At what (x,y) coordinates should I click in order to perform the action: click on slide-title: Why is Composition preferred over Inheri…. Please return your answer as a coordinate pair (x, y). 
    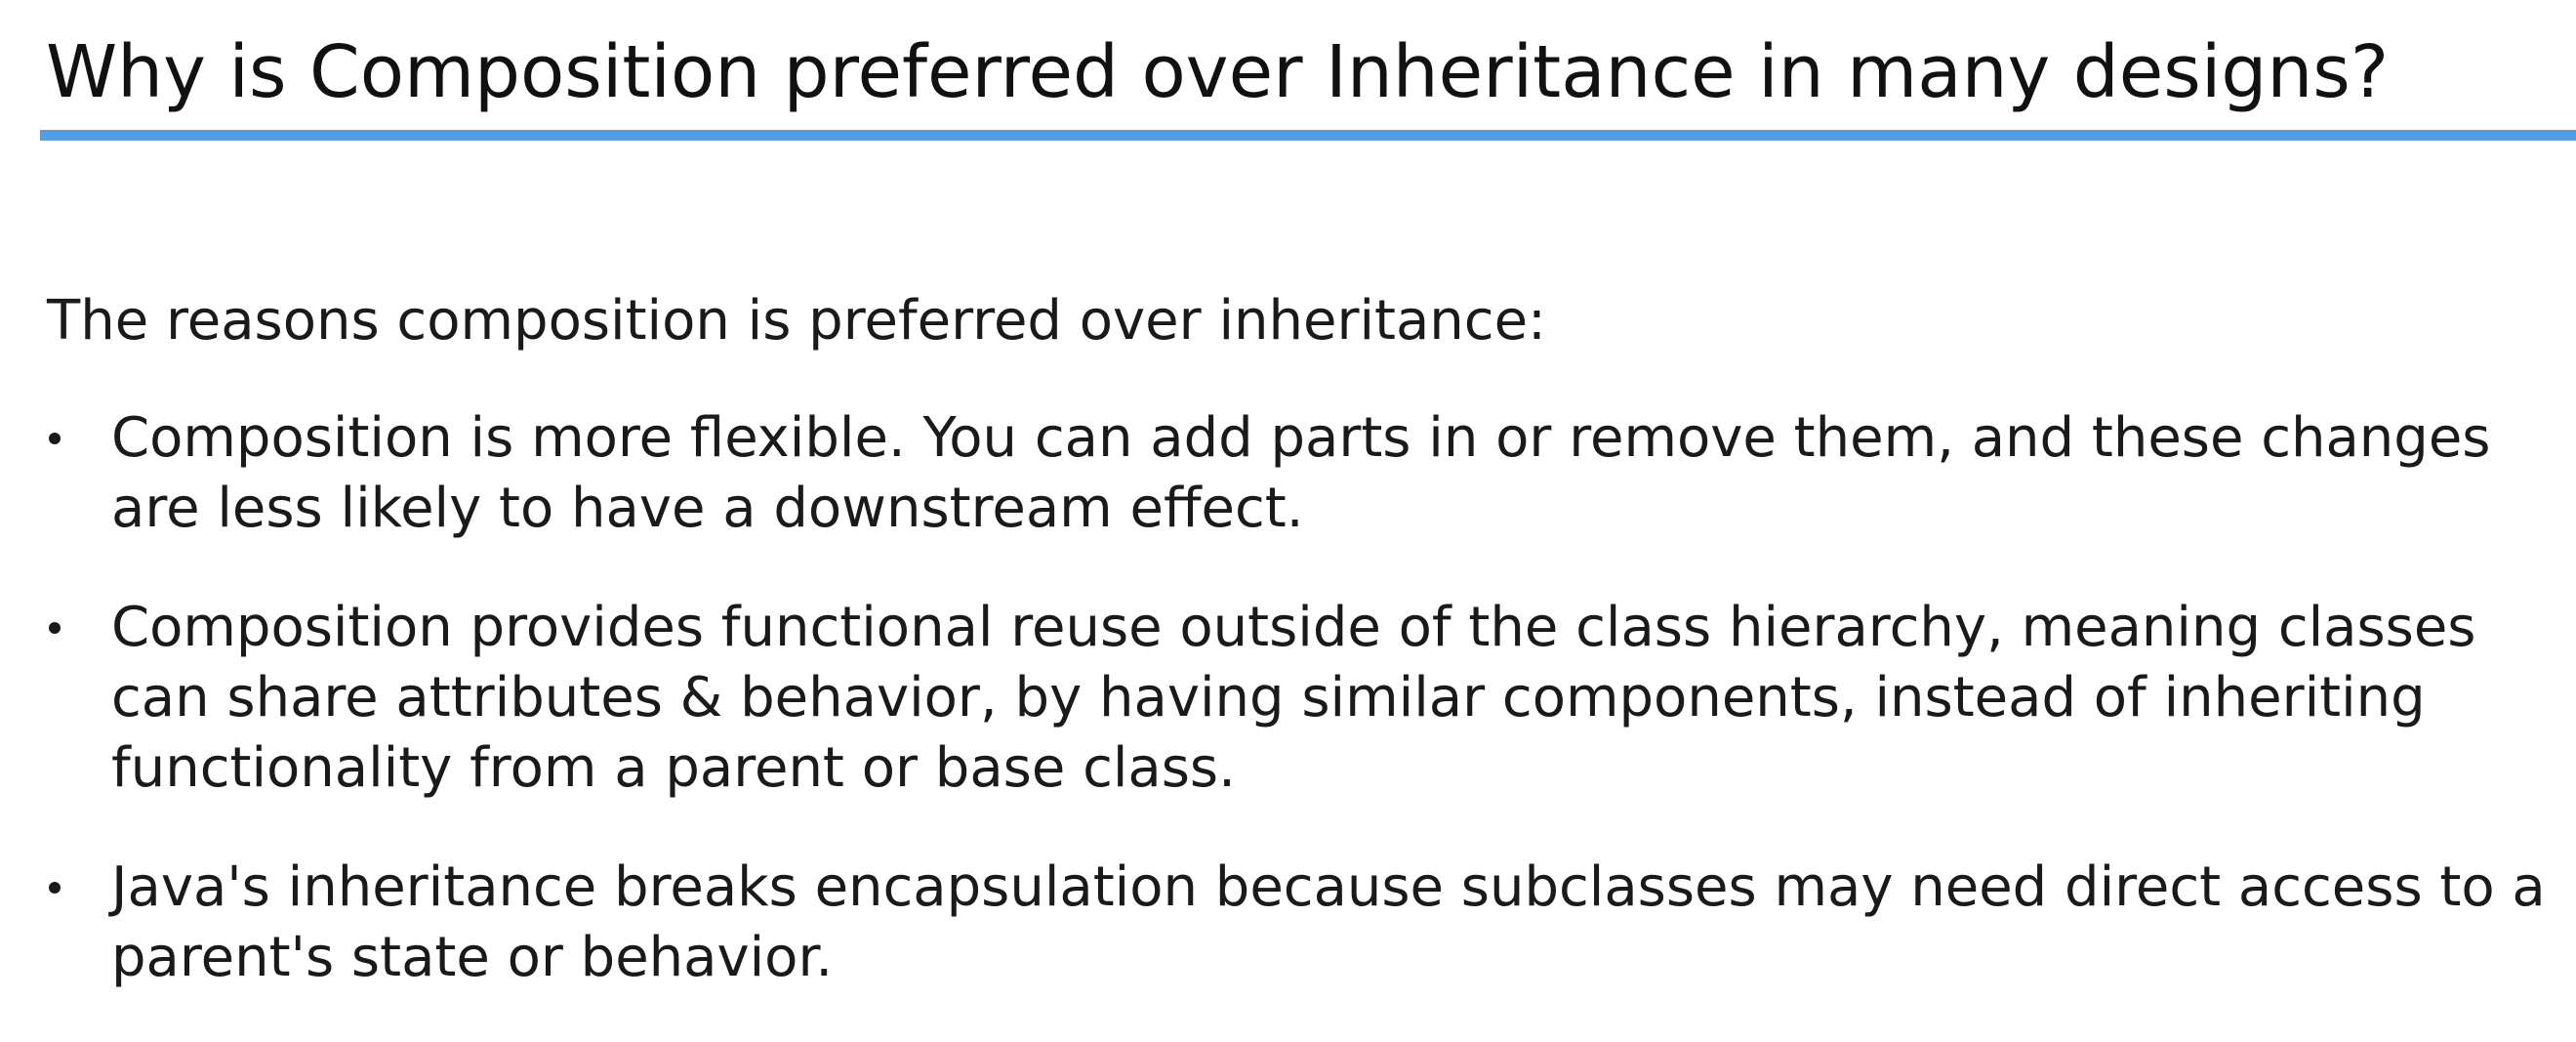
    Looking at the image, I should click on (1218, 72).